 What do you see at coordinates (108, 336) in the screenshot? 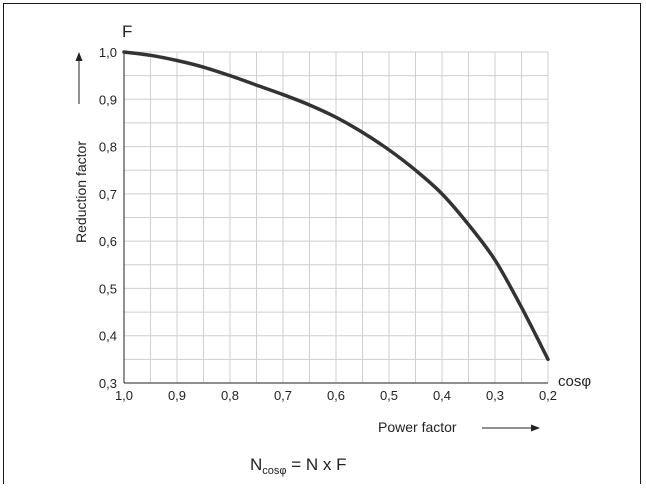
I see `y-tick-label: 0,4` at bounding box center [108, 336].